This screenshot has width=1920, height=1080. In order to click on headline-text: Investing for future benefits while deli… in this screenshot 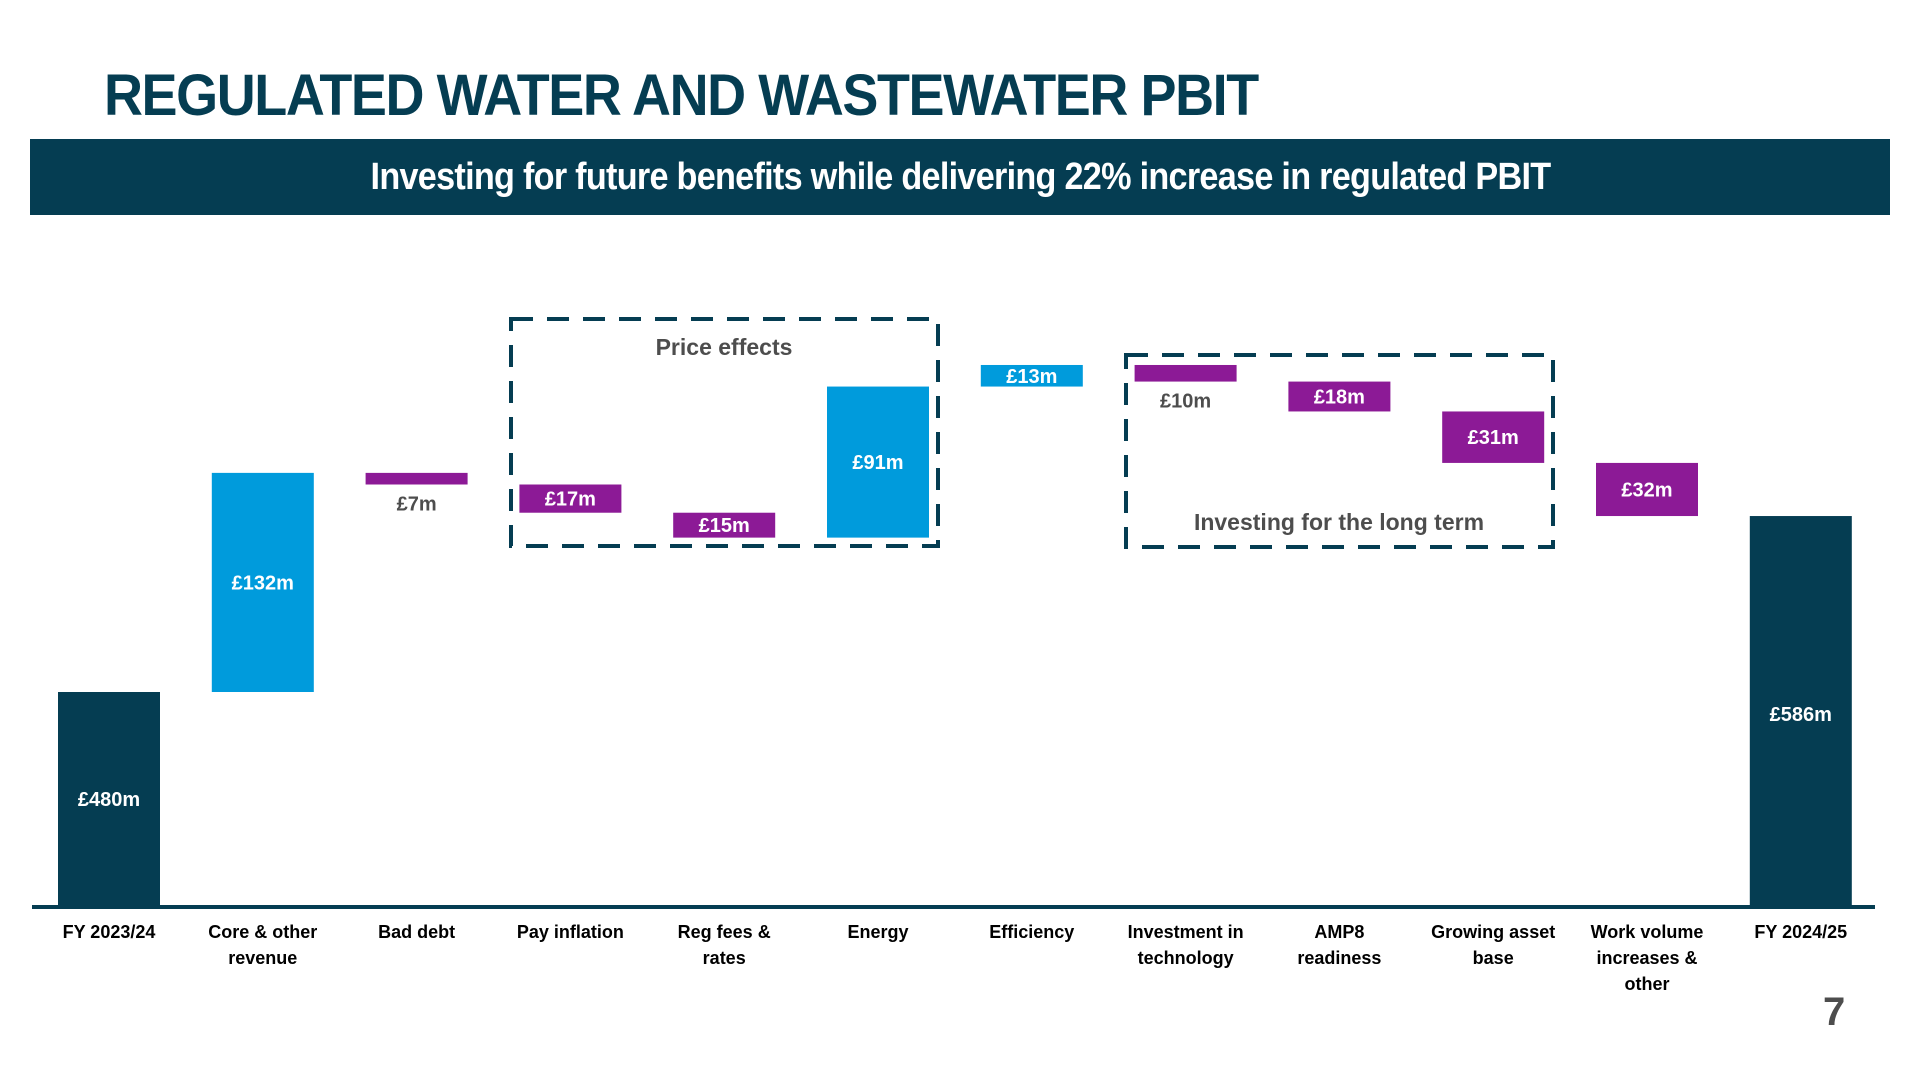, I will do `click(960, 176)`.